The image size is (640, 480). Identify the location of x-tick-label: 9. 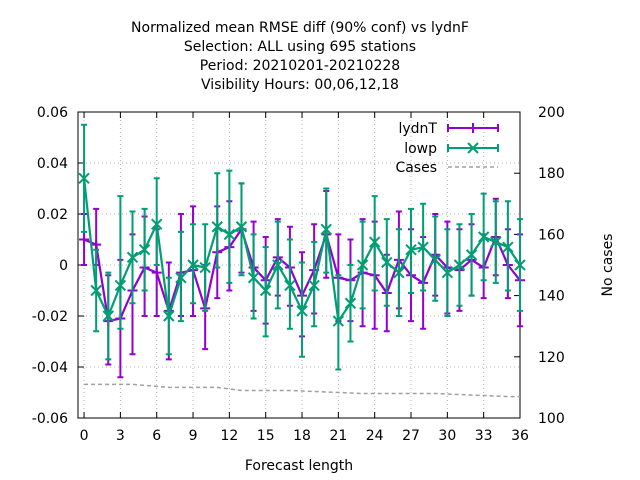
(193, 436).